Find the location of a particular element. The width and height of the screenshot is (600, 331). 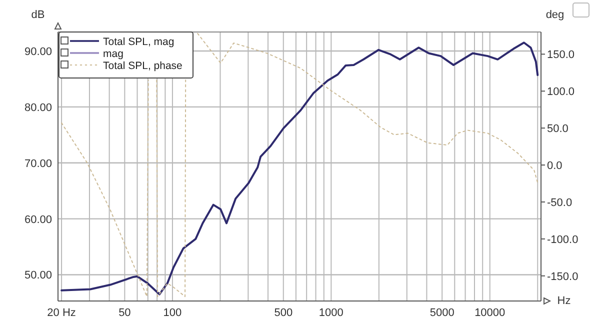

x-tick-label: 10000 is located at coordinates (490, 313).